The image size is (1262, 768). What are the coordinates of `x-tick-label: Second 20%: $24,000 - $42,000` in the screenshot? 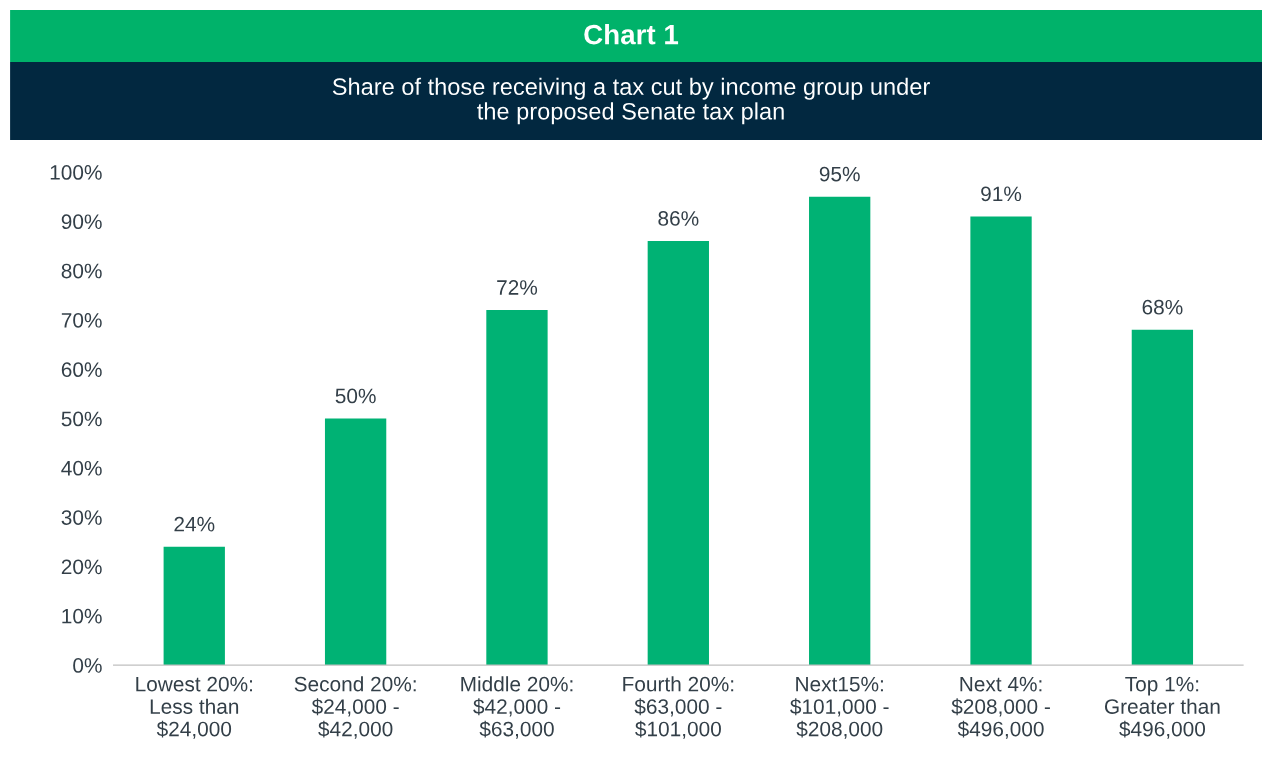 It's located at (355, 707).